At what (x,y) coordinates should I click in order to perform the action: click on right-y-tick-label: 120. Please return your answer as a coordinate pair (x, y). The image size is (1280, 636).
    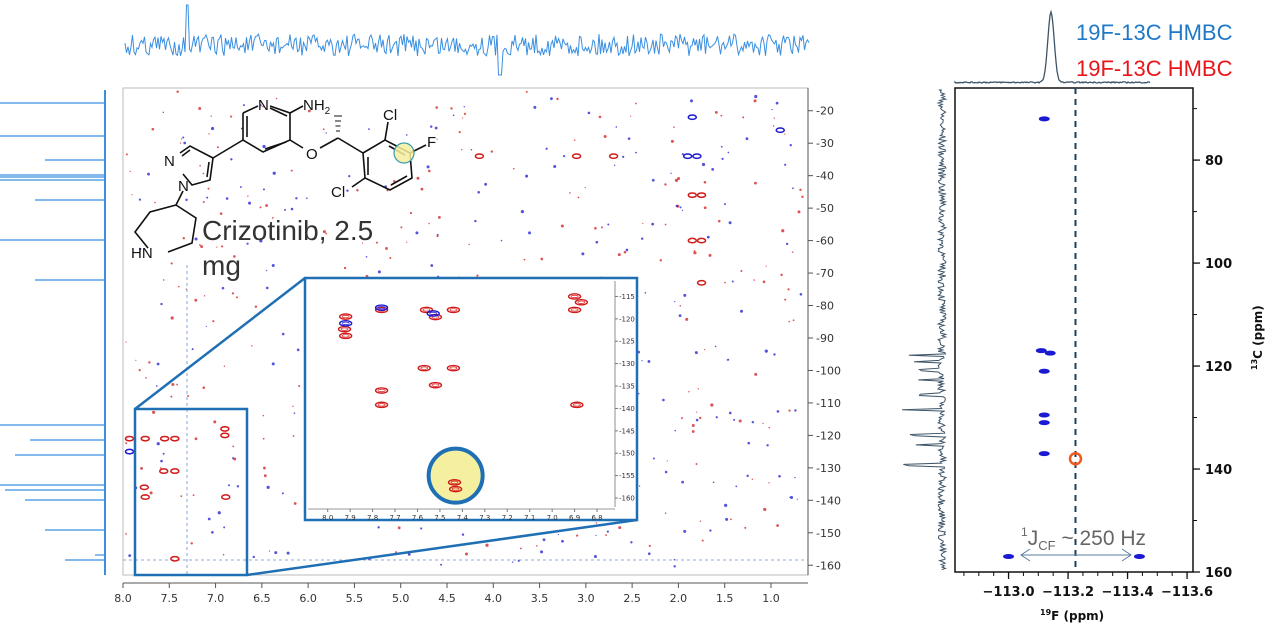
    Looking at the image, I should click on (1218, 367).